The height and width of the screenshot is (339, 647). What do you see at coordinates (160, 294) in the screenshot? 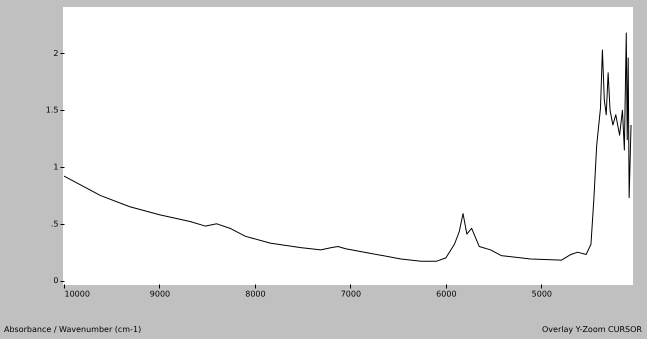
I see `x-tick-label: 9000` at bounding box center [160, 294].